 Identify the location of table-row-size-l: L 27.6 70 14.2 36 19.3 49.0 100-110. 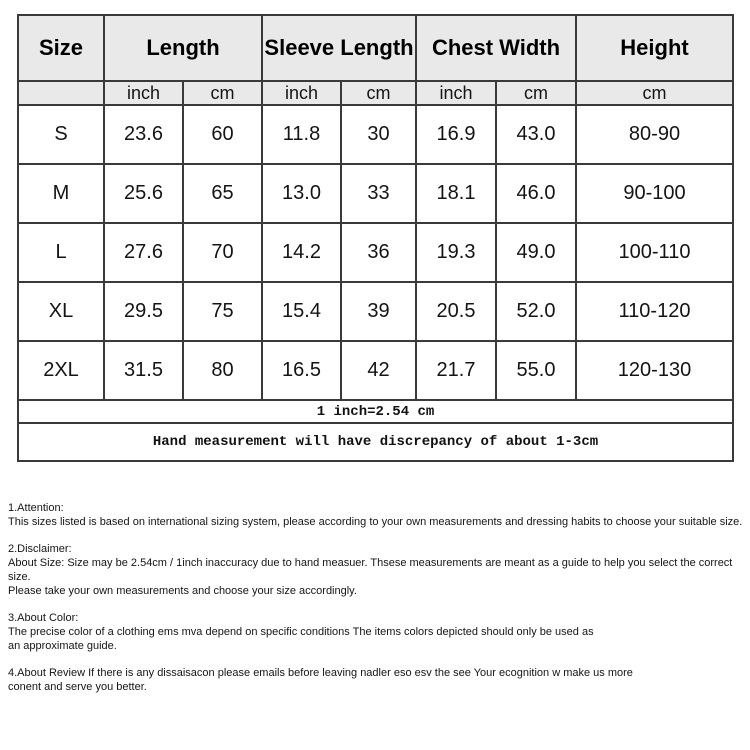
(375, 252).